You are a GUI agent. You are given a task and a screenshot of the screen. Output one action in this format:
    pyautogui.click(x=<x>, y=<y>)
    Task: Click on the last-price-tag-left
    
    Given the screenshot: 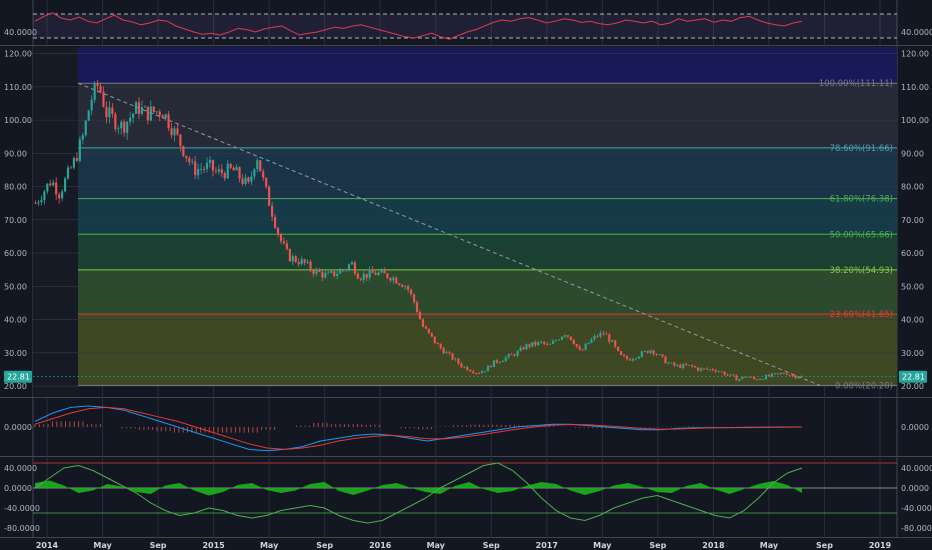 What is the action you would take?
    pyautogui.click(x=18, y=376)
    